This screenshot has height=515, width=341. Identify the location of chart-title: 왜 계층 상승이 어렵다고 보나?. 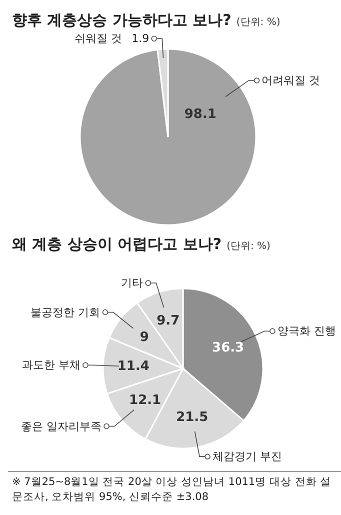
(117, 244).